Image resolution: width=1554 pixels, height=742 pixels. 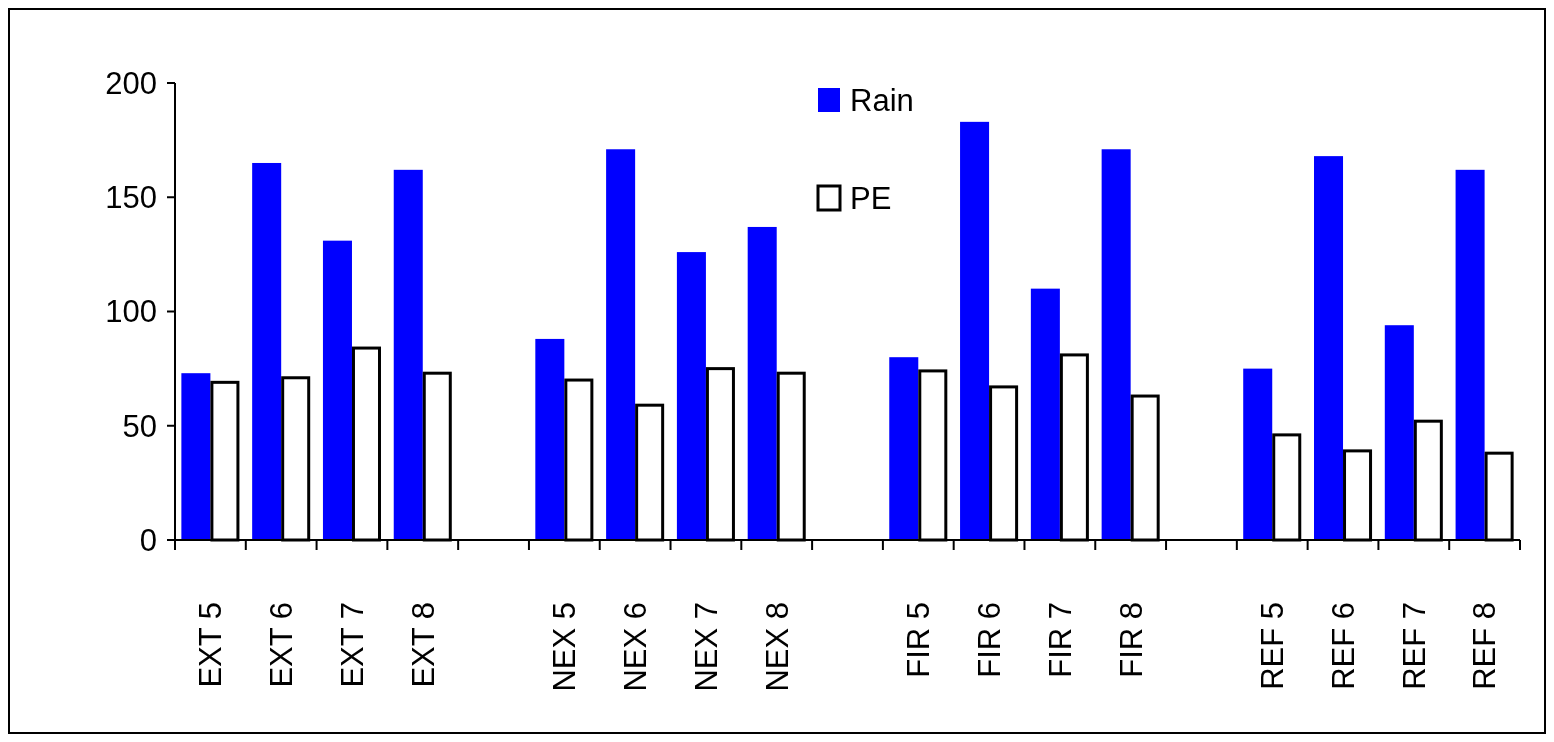 I want to click on x-tick-label: REF 8, so click(x=1485, y=646).